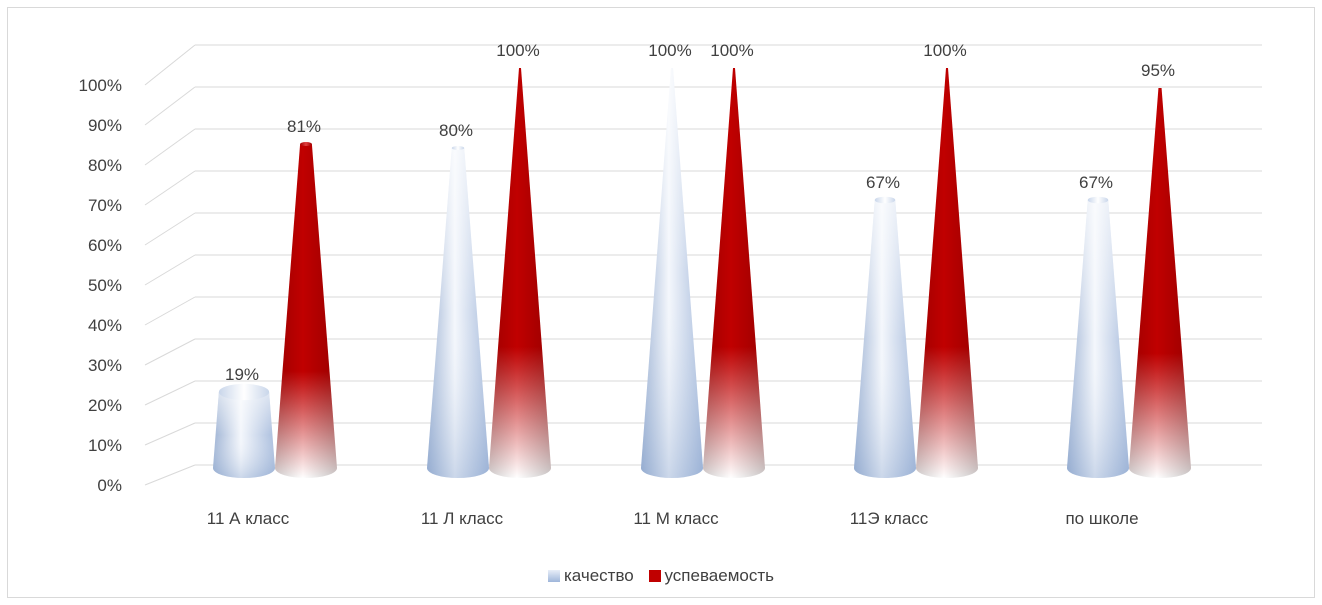  What do you see at coordinates (105, 125) in the screenshot?
I see `y-tick-label: 90%` at bounding box center [105, 125].